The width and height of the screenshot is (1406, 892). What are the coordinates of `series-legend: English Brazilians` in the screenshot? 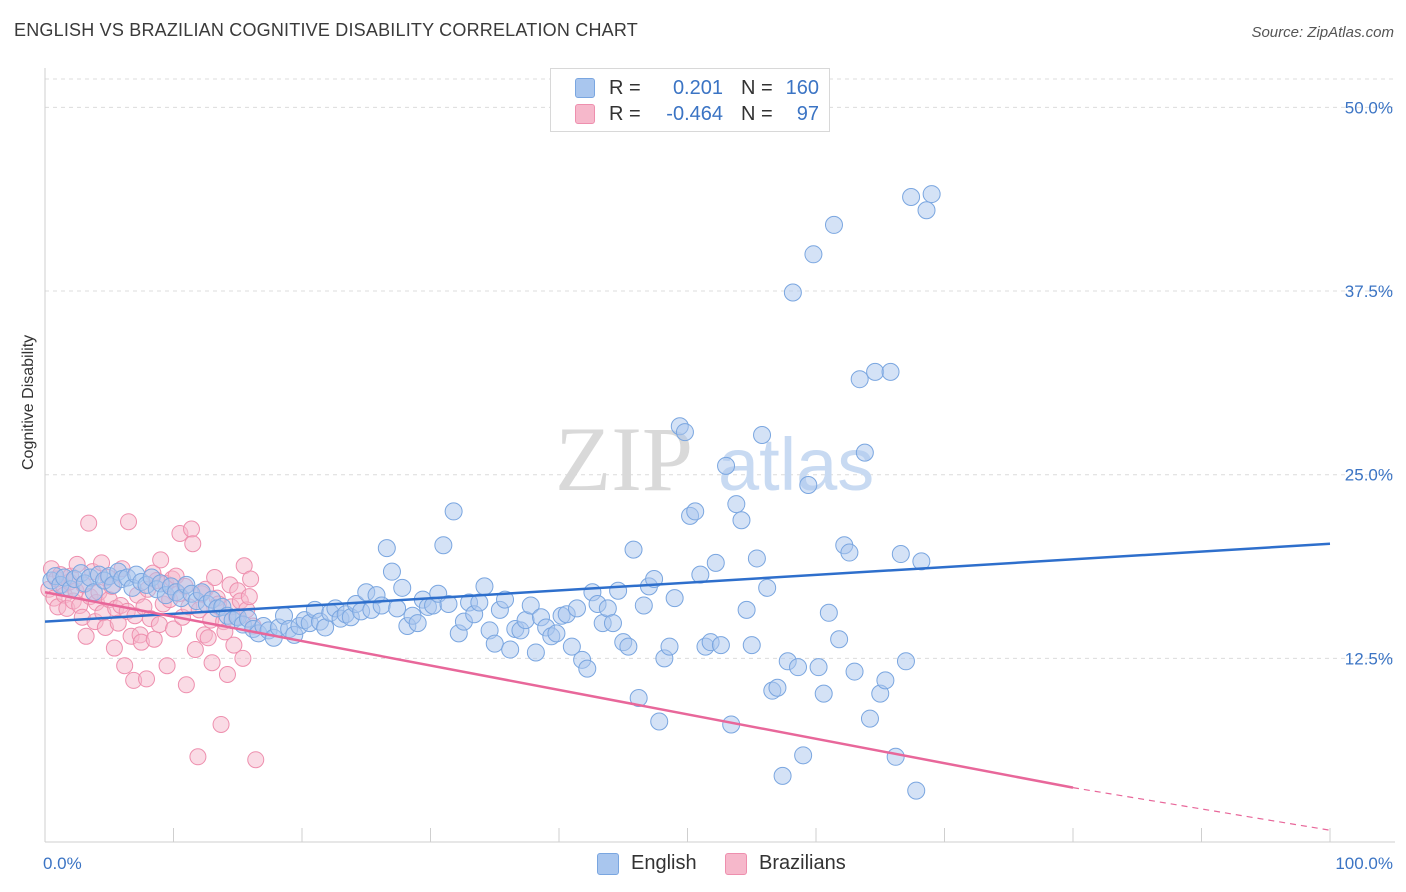 It's located at (703, 865).